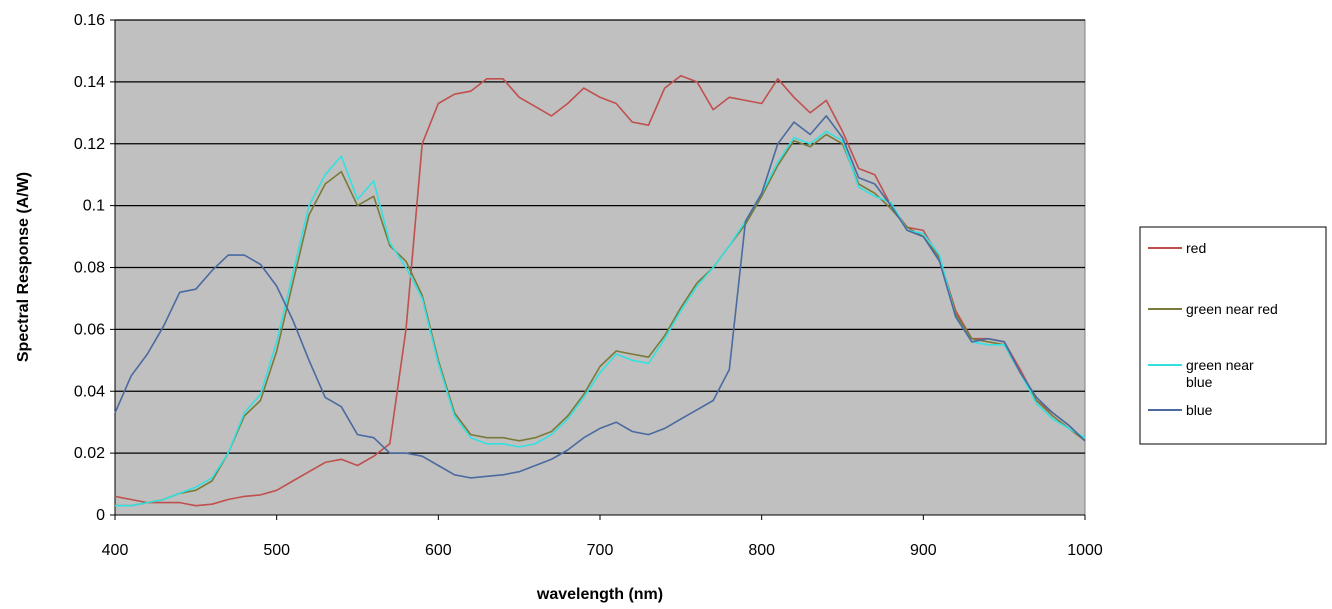  What do you see at coordinates (89, 20) in the screenshot?
I see `y-tick-label-8: 0.16` at bounding box center [89, 20].